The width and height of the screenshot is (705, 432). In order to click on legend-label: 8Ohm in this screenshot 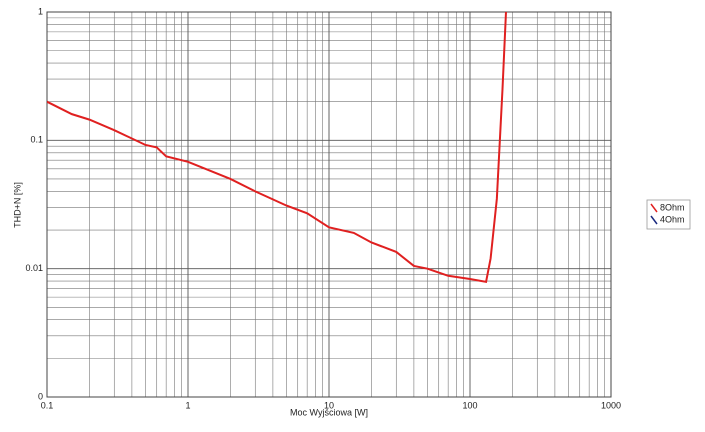, I will do `click(672, 207)`.